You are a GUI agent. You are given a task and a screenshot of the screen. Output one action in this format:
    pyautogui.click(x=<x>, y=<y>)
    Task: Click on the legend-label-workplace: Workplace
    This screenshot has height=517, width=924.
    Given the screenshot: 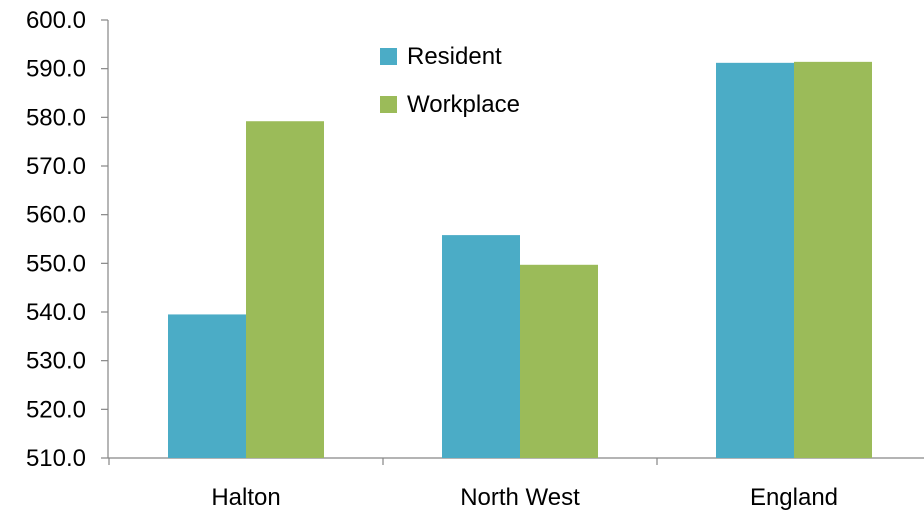 What is the action you would take?
    pyautogui.click(x=463, y=104)
    